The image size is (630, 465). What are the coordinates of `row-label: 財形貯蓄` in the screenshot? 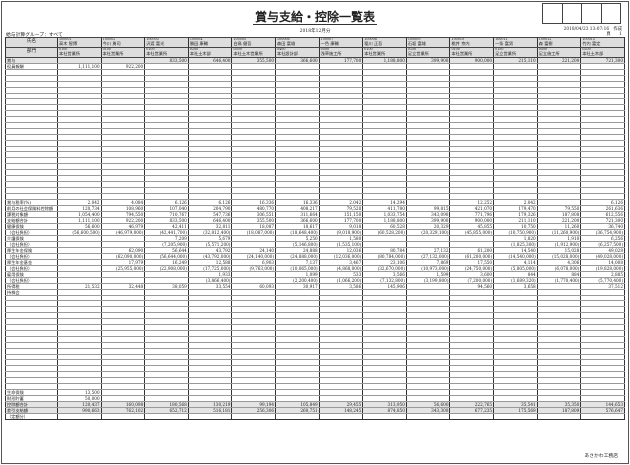 It's located at (31, 398).